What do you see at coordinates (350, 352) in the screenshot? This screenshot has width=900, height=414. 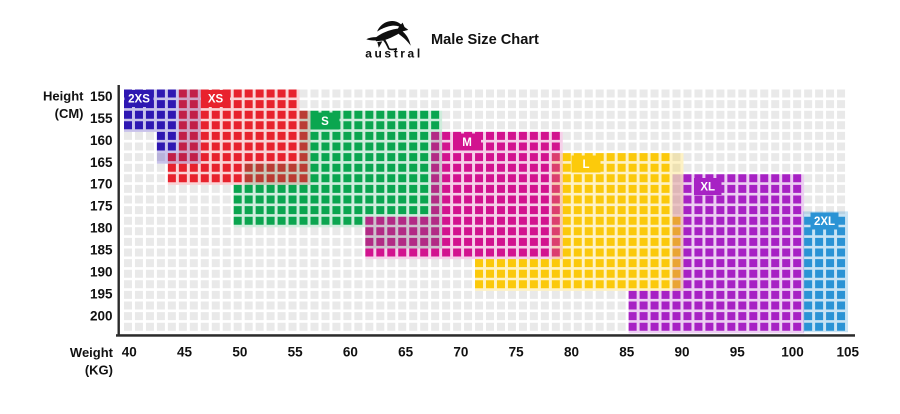 I see `svg-text: 60` at bounding box center [350, 352].